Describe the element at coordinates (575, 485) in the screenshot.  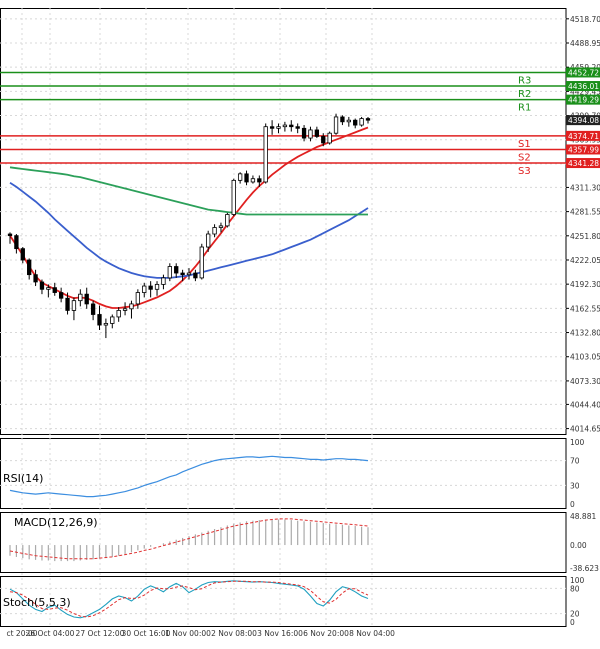
I see `rsi-tick-label: 30` at that location.